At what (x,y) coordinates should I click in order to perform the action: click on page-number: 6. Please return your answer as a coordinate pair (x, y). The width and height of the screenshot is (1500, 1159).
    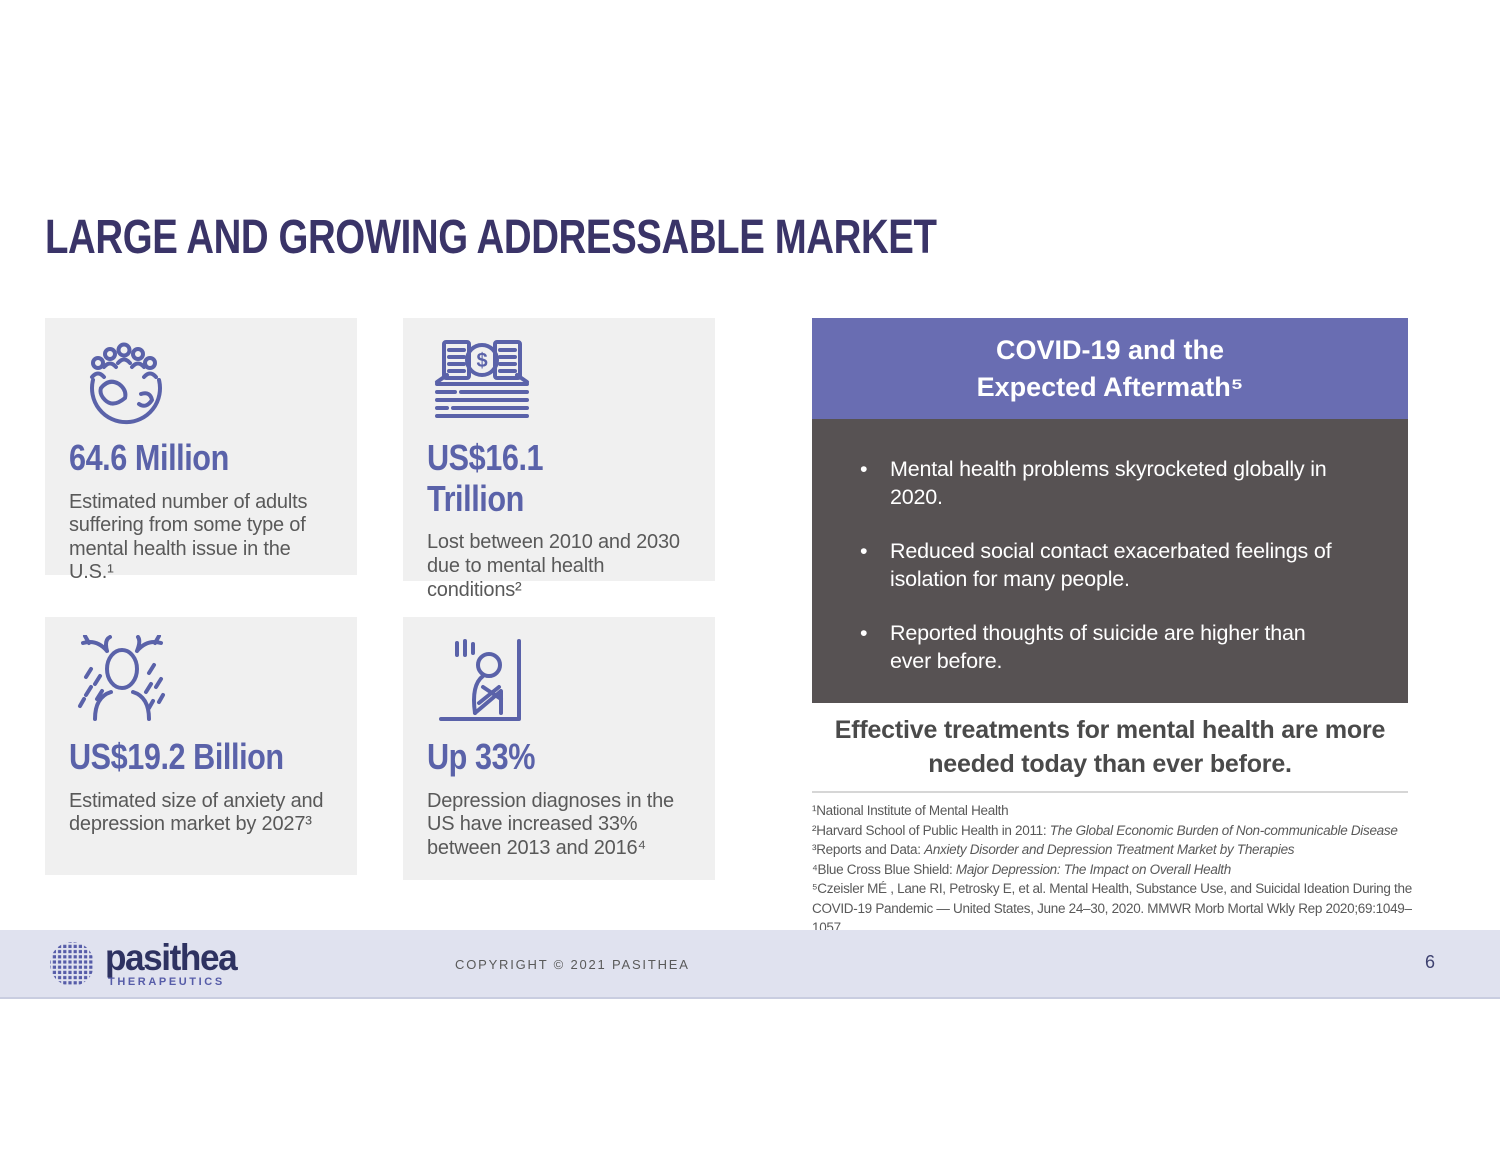
    Looking at the image, I should click on (1430, 962).